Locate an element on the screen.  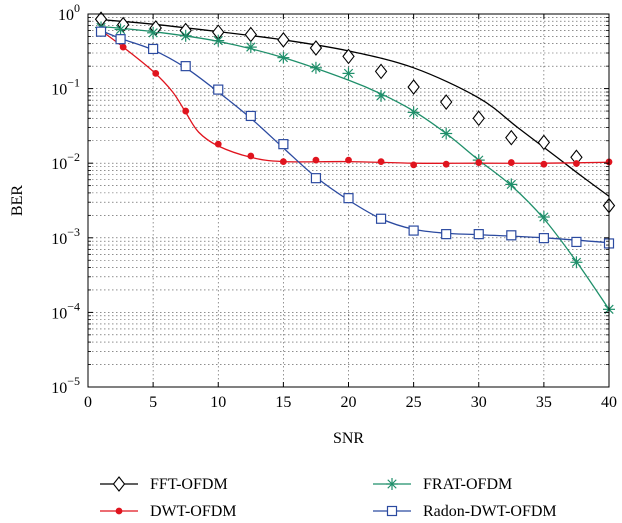
y-tick-exponent: −4 is located at coordinates (73, 306).